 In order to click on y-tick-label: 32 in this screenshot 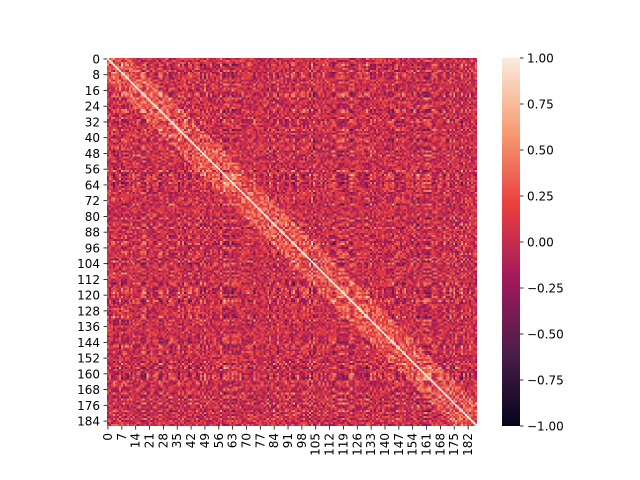, I will do `click(92, 122)`.